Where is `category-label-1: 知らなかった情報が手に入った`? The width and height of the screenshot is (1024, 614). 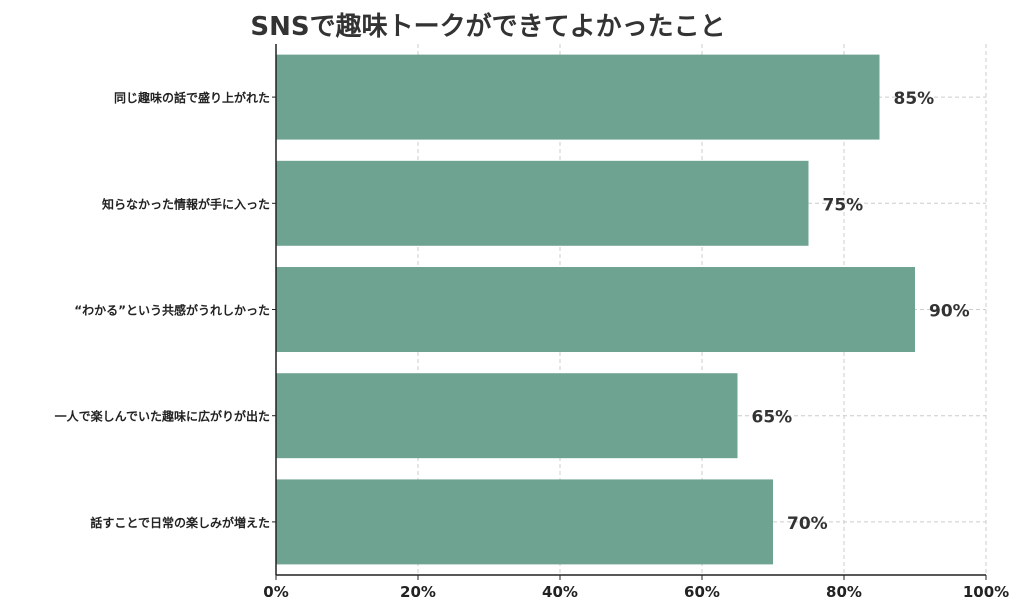 category-label-1: 知らなかった情報が手に入った is located at coordinates (185, 203).